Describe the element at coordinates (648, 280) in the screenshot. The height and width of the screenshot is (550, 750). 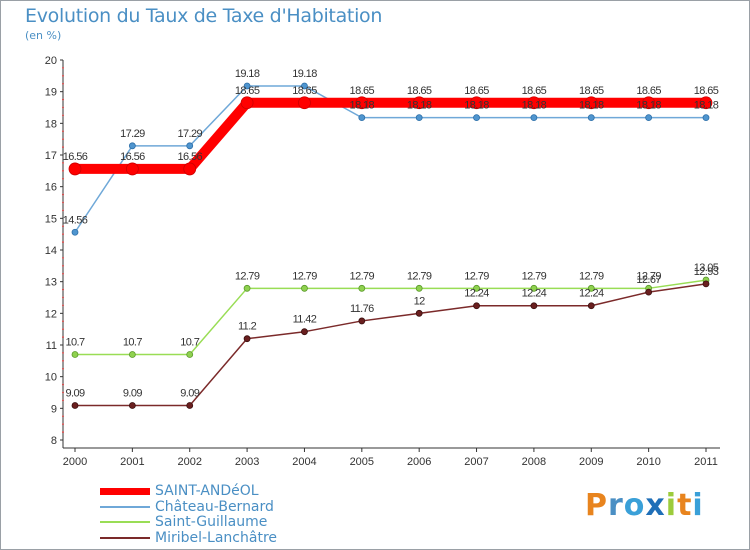
I see `data-label: 12.67` at that location.